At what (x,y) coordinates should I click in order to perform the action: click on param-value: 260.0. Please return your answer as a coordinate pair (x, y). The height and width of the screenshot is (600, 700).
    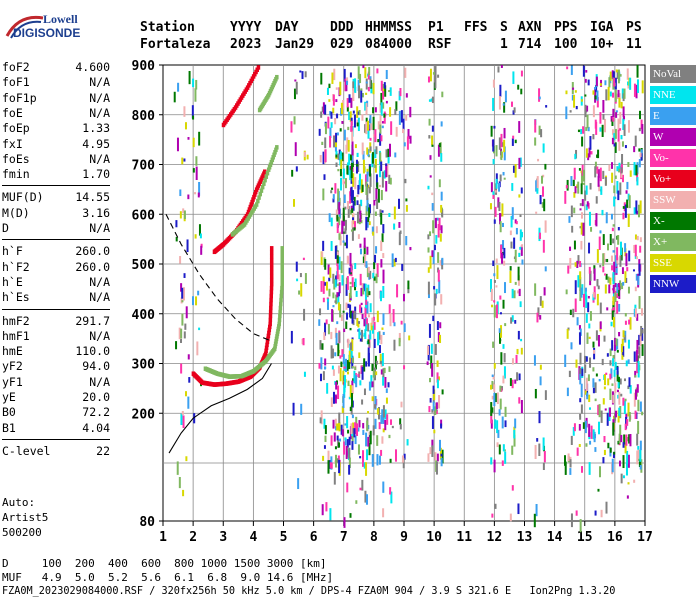
    Looking at the image, I should click on (92, 266).